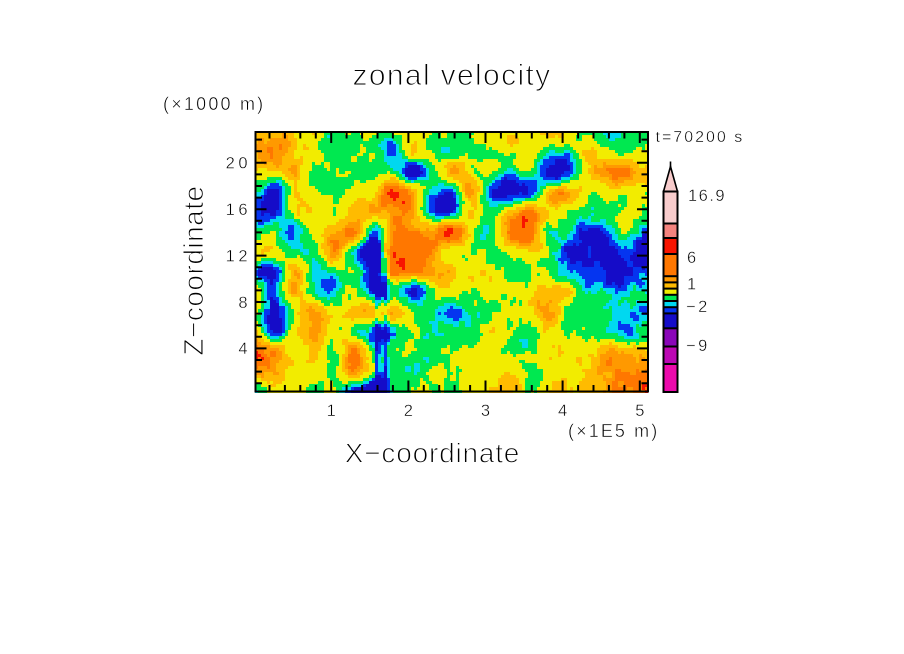 Image resolution: width=904 pixels, height=654 pixels. I want to click on svg-text: 5, so click(639, 411).